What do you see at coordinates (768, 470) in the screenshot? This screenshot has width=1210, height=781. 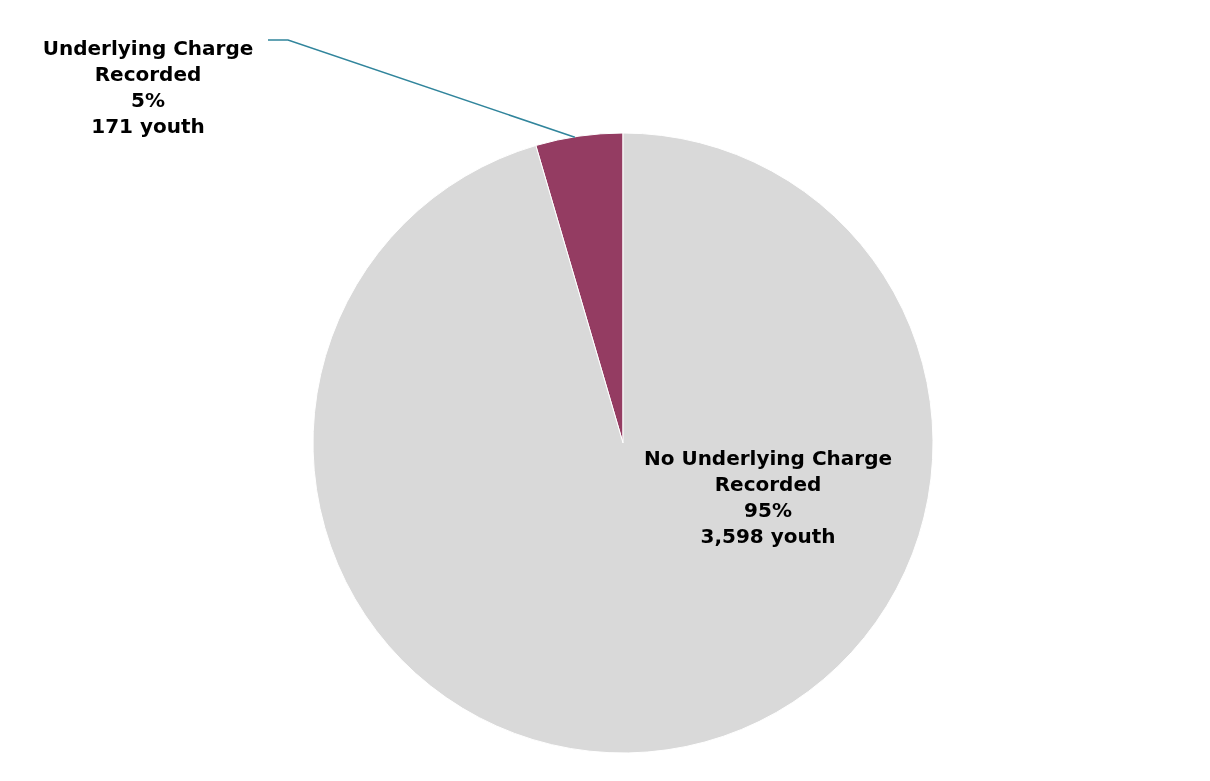 I see `slice-label: No Underlying Charge Recorded` at bounding box center [768, 470].